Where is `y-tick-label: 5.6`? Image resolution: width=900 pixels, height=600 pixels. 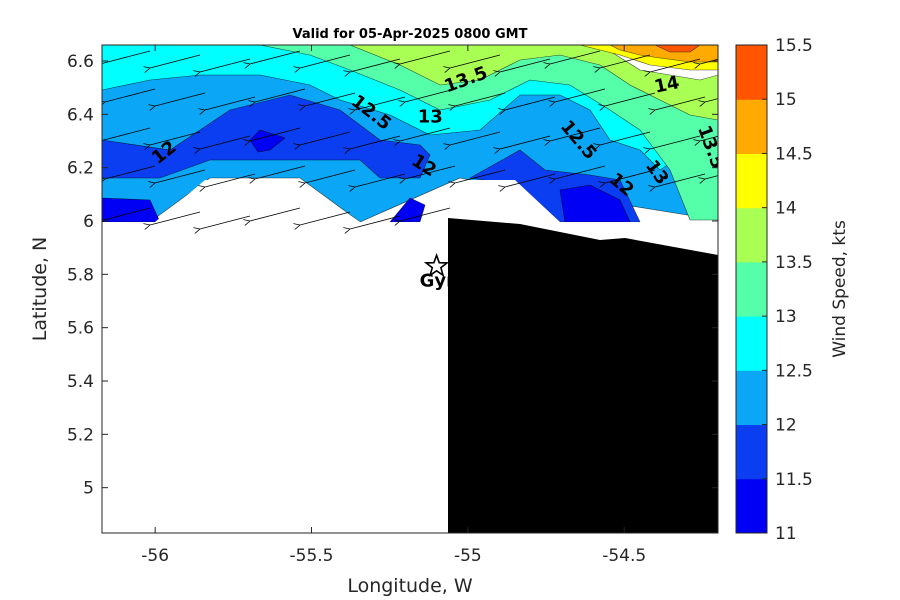 y-tick-label: 5.6 is located at coordinates (80, 329).